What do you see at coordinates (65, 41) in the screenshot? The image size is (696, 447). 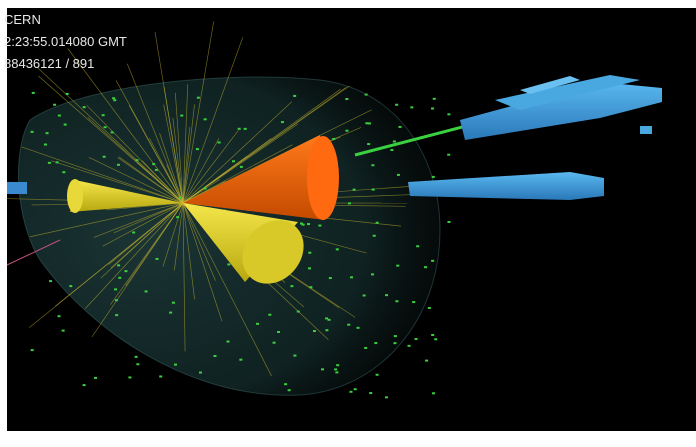 I see `overlay-text: 2:23:55.014080 GMT` at bounding box center [65, 41].